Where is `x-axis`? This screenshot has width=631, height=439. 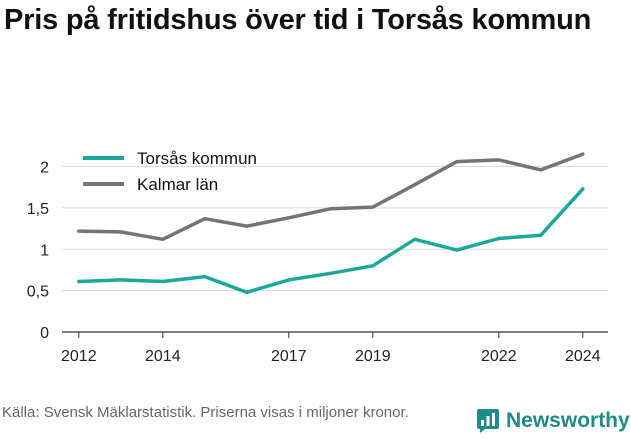
x-axis is located at coordinates (335, 334).